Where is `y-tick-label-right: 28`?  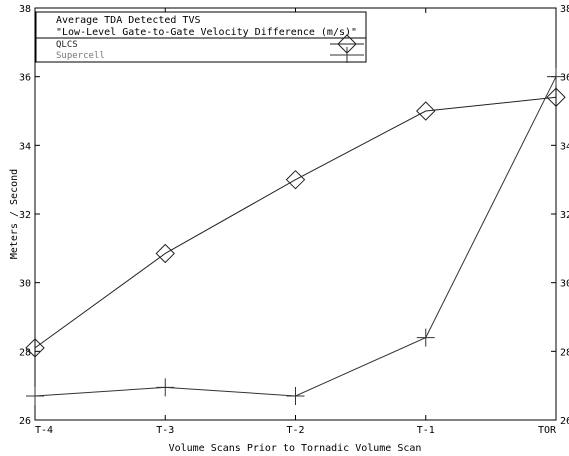 y-tick-label-right: 28 is located at coordinates (564, 352).